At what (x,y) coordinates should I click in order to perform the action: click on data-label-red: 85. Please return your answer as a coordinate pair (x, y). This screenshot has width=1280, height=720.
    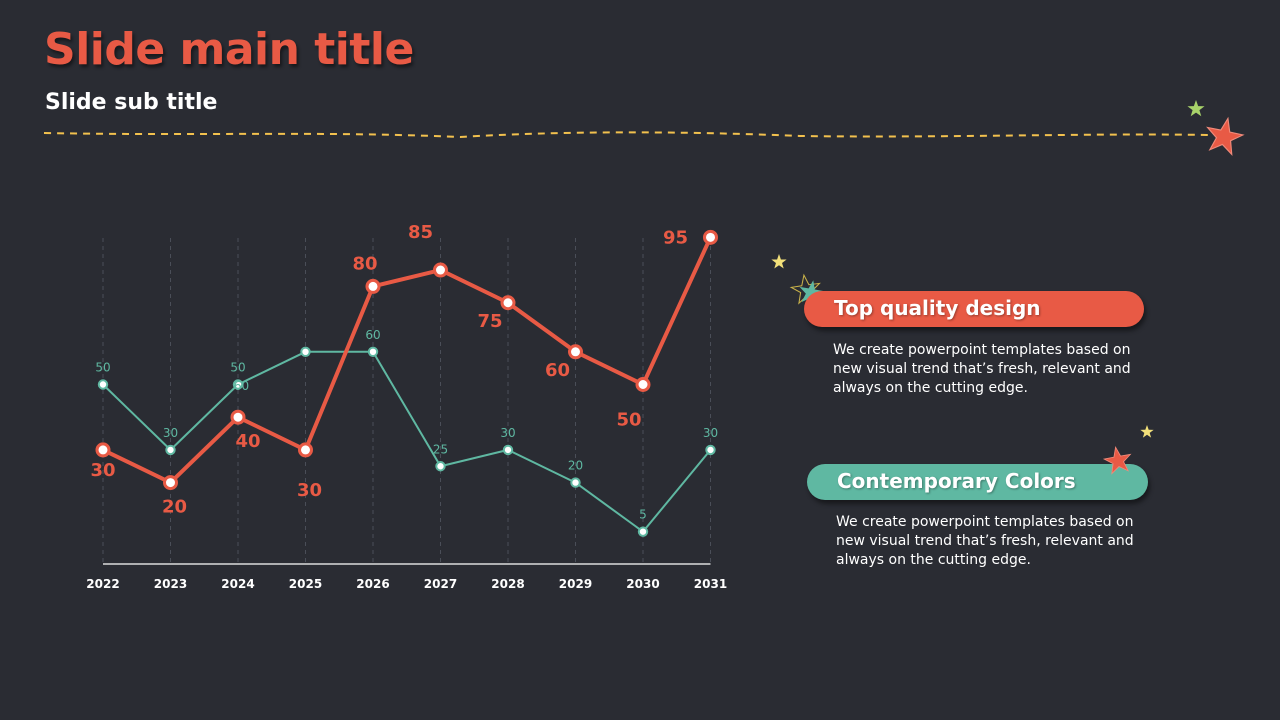
    Looking at the image, I should click on (420, 232).